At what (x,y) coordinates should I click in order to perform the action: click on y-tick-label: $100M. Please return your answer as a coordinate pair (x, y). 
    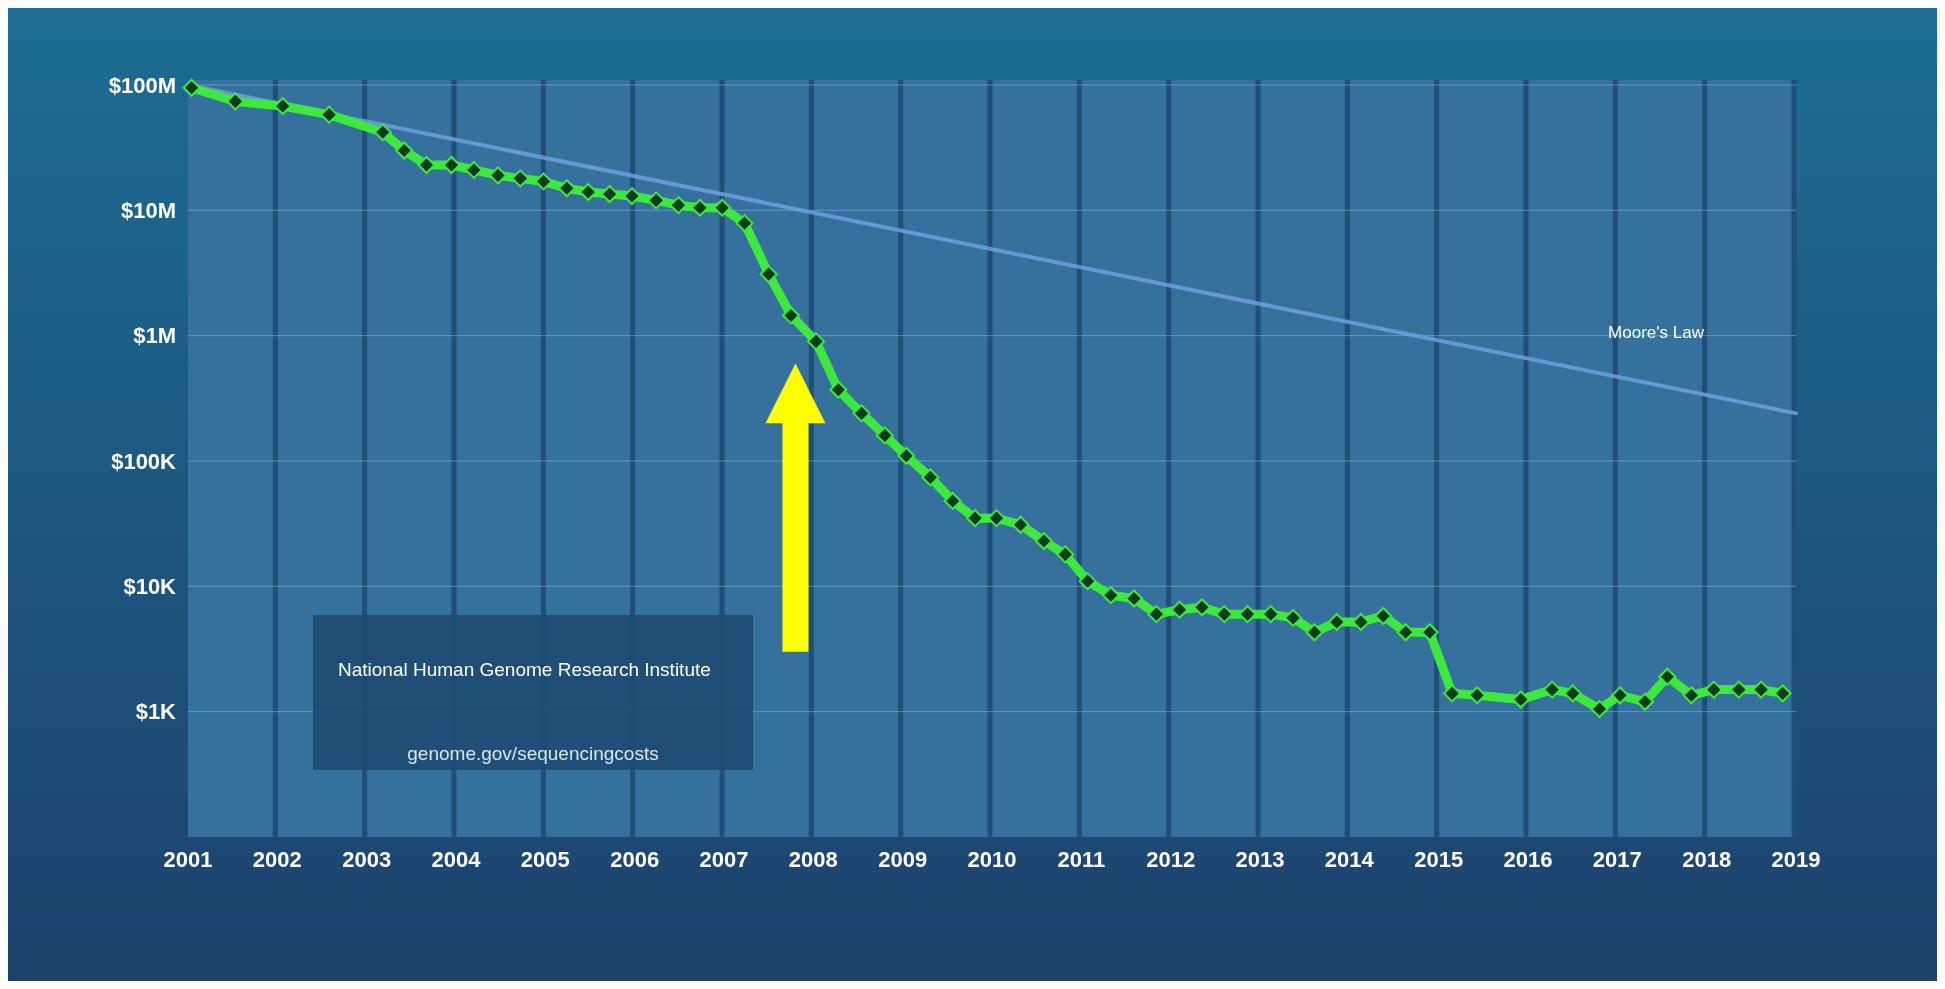
    Looking at the image, I should click on (142, 85).